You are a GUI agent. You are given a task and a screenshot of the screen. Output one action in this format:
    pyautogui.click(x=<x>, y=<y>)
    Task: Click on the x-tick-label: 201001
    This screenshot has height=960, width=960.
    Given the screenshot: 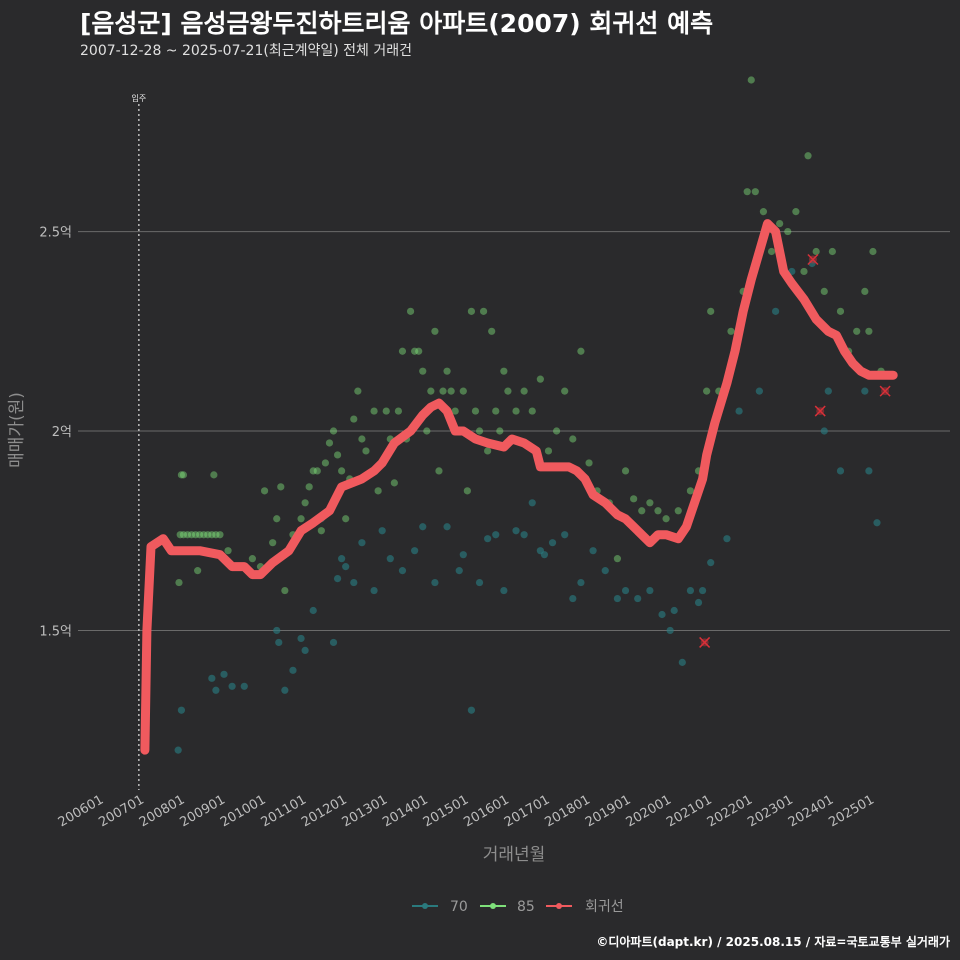 What is the action you would take?
    pyautogui.click(x=243, y=811)
    